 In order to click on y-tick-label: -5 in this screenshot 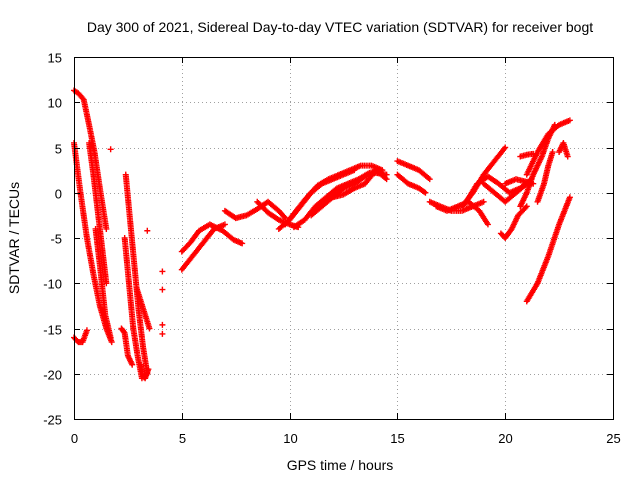, I will do `click(56, 239)`.